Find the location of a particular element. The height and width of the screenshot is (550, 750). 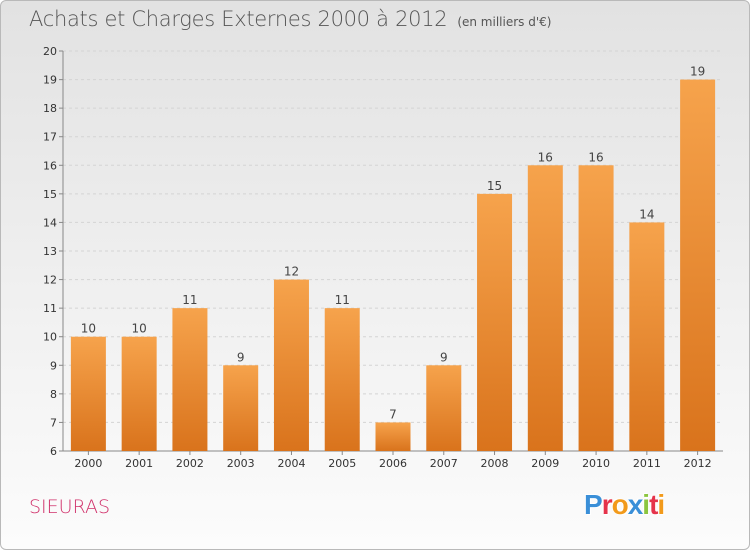

y-tick-label: 11 is located at coordinates (50, 308).